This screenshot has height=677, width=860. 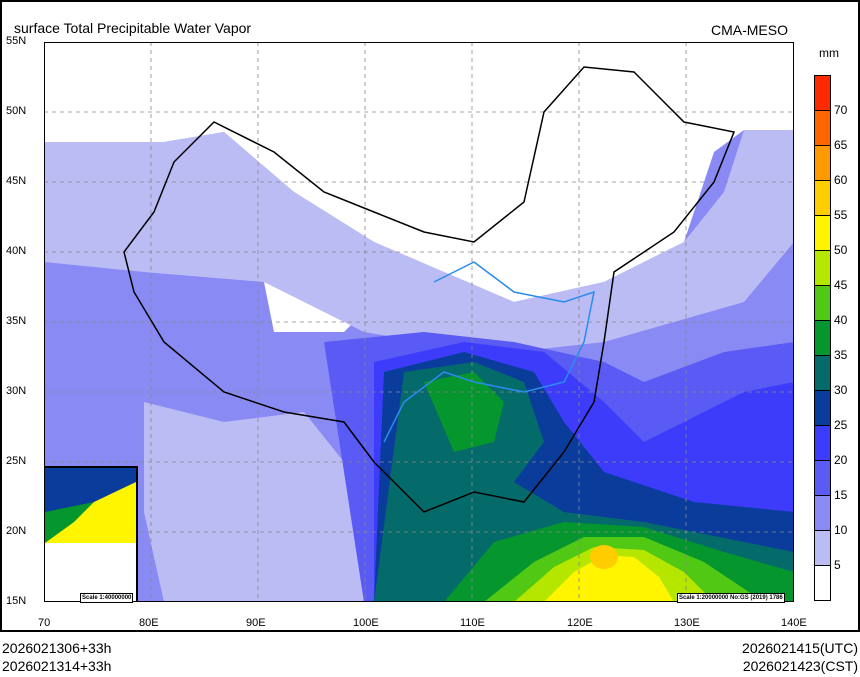 I want to click on colorbar-label: 20, so click(x=841, y=460).